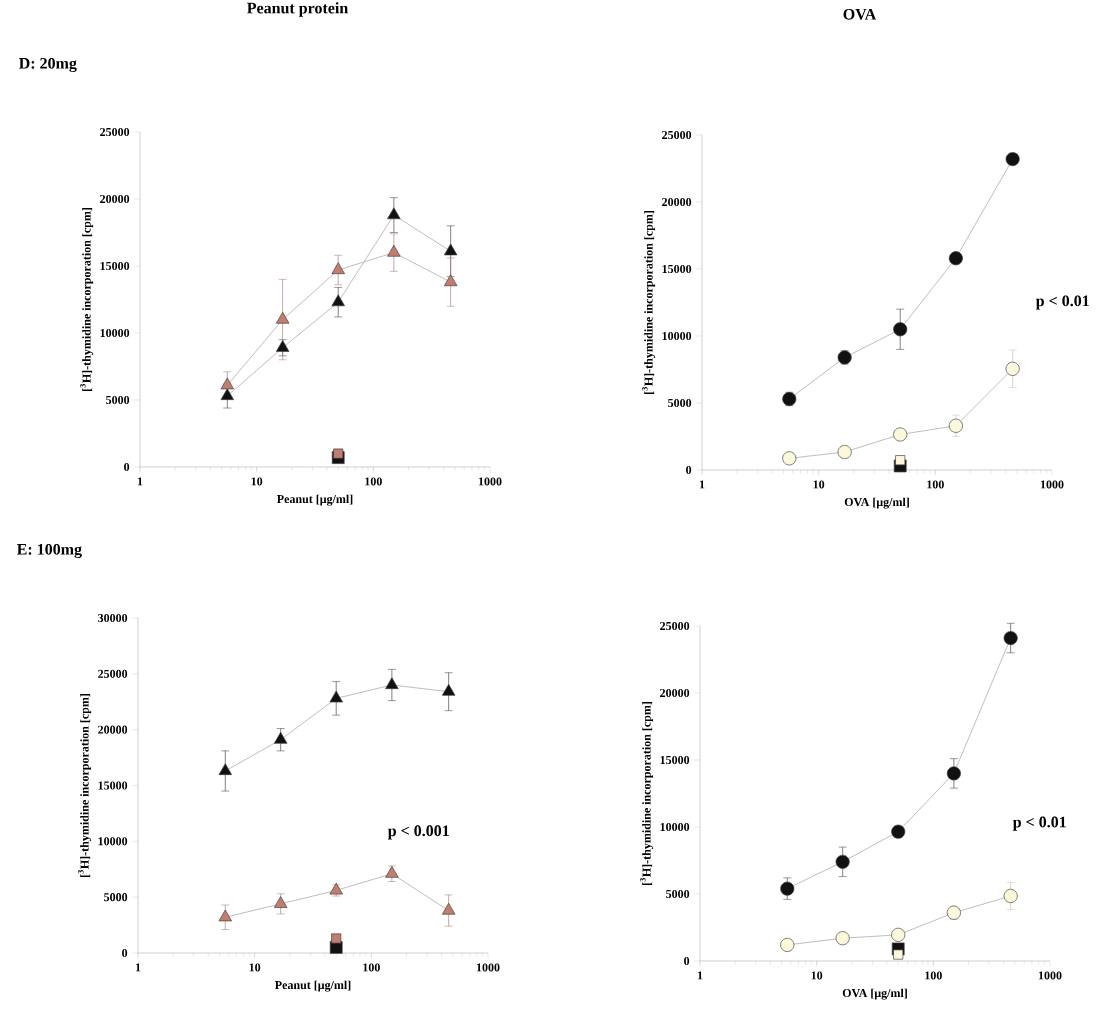  What do you see at coordinates (418, 832) in the screenshot?
I see `annotation: p < 0.001` at bounding box center [418, 832].